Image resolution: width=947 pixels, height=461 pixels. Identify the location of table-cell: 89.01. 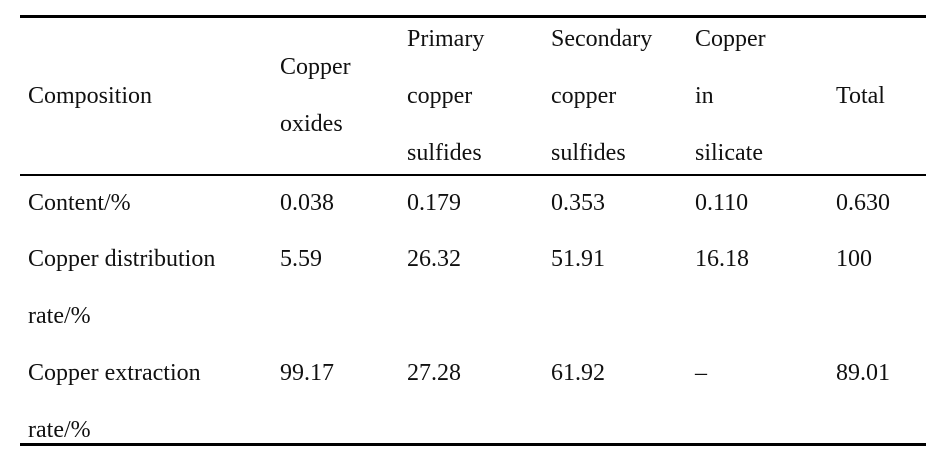
(863, 373).